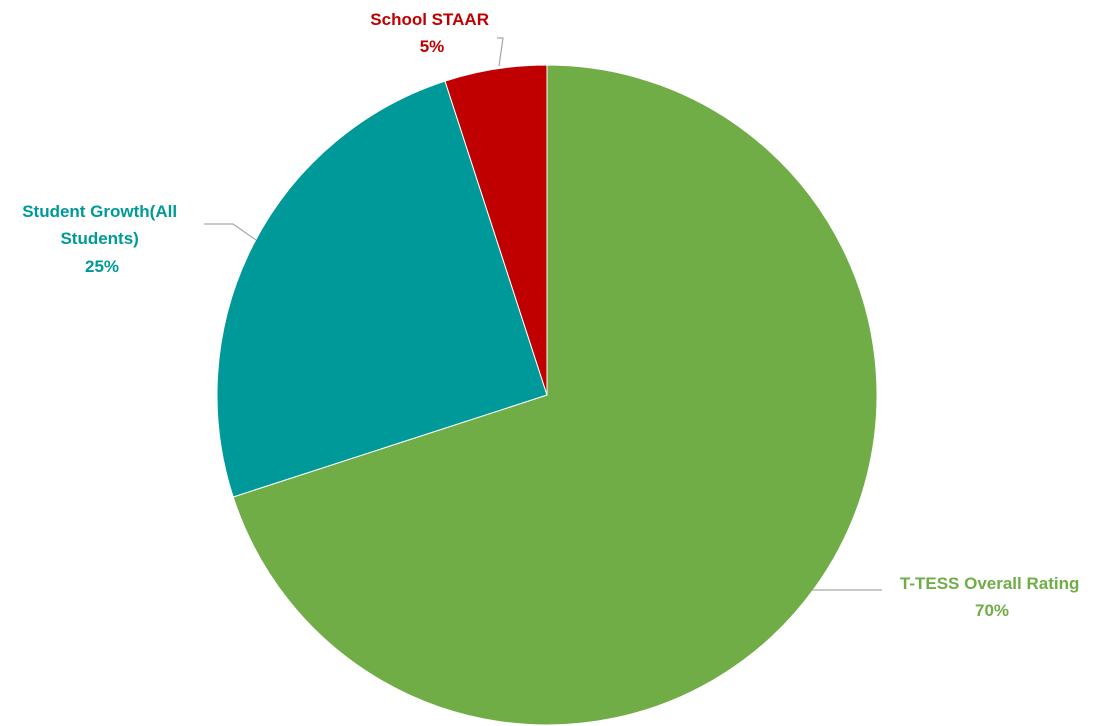 Image resolution: width=1103 pixels, height=726 pixels. Describe the element at coordinates (992, 597) in the screenshot. I see `data-label-t-tess: T-TESS Overall Rating 70%` at that location.